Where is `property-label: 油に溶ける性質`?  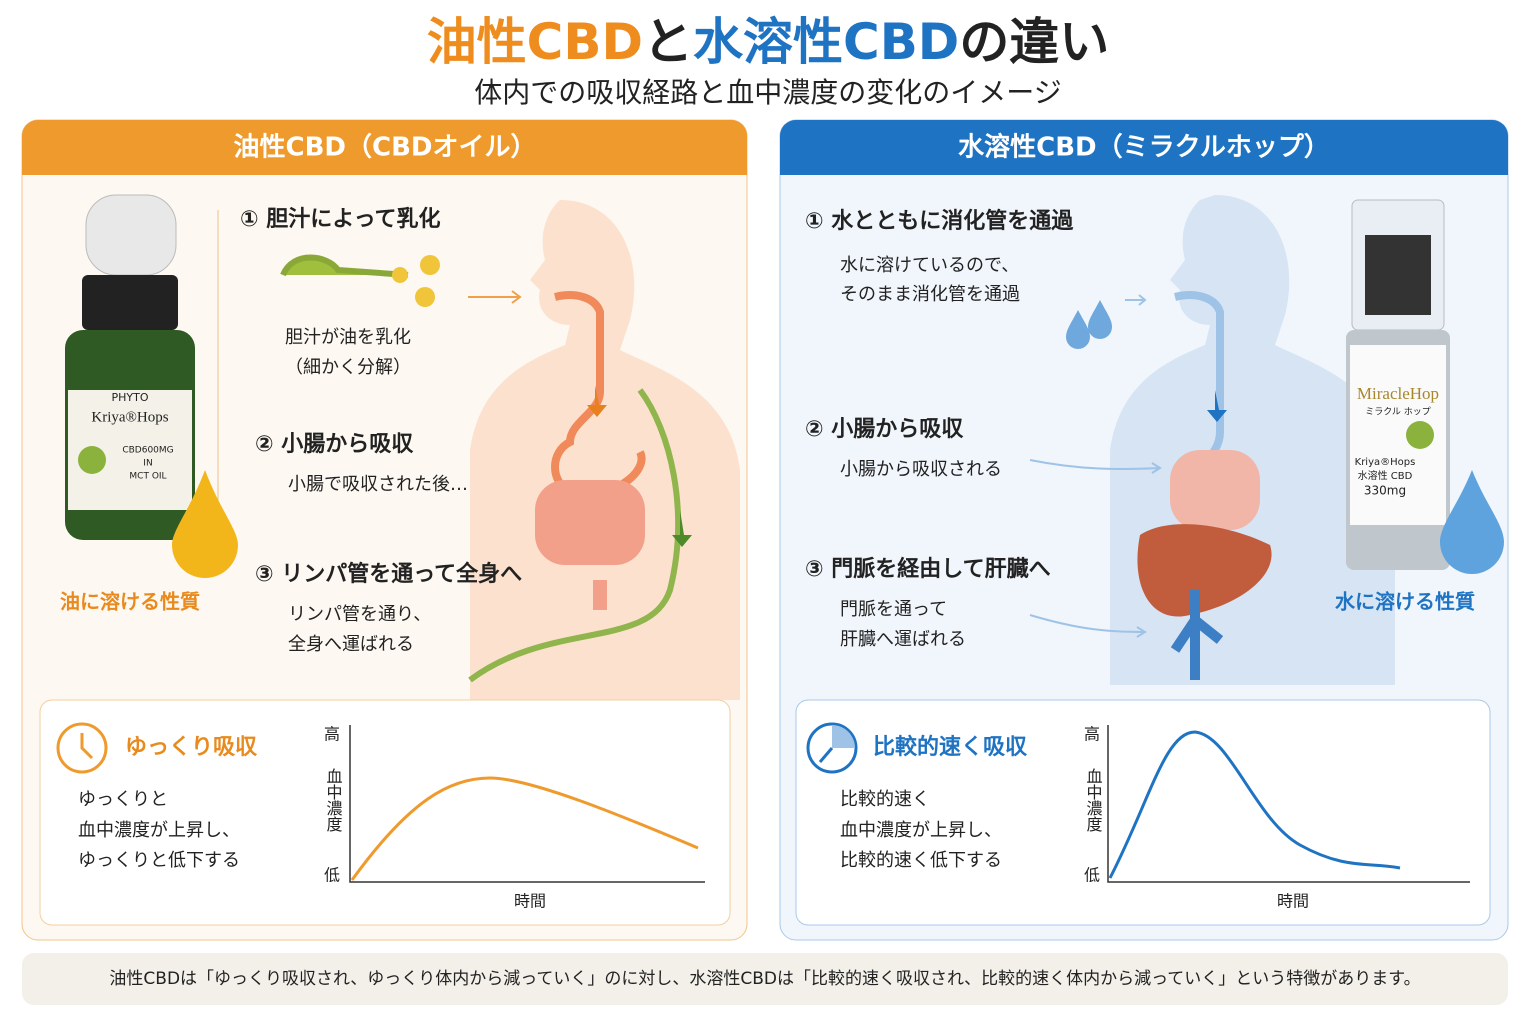
property-label: 油に溶ける性質 is located at coordinates (130, 602).